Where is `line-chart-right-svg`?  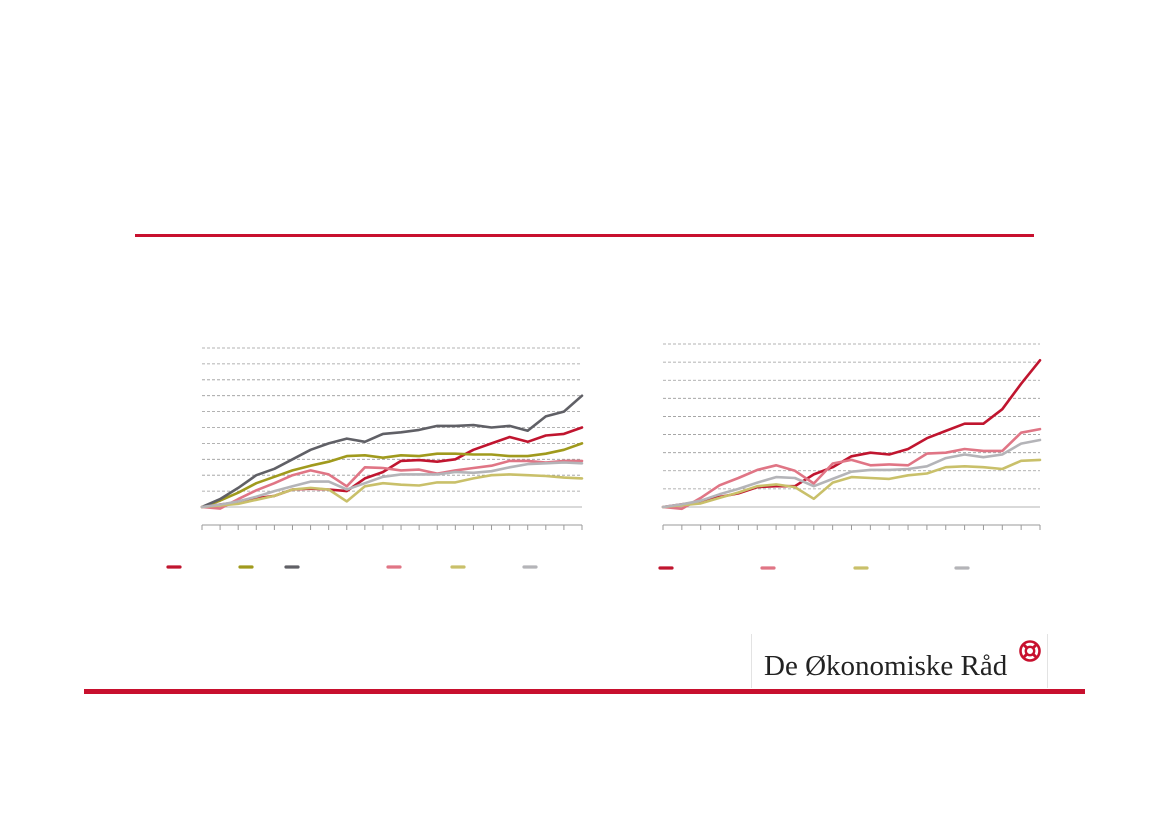 line-chart-right-svg is located at coordinates (850, 456).